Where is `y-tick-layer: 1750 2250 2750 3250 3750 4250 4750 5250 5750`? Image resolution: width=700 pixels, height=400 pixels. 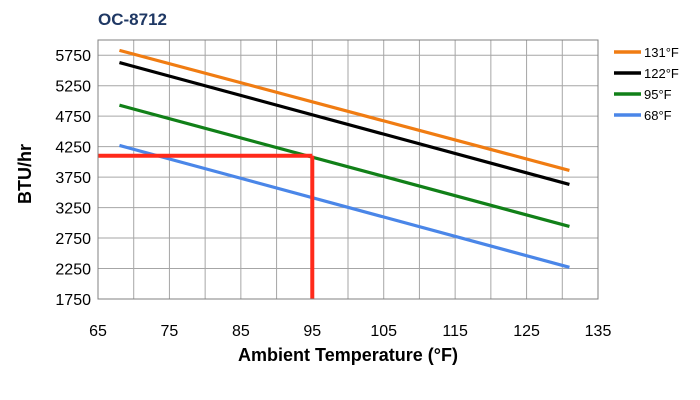
y-tick-layer: 1750 2250 2750 3250 3750 4250 4750 5250 5750 is located at coordinates (73, 178).